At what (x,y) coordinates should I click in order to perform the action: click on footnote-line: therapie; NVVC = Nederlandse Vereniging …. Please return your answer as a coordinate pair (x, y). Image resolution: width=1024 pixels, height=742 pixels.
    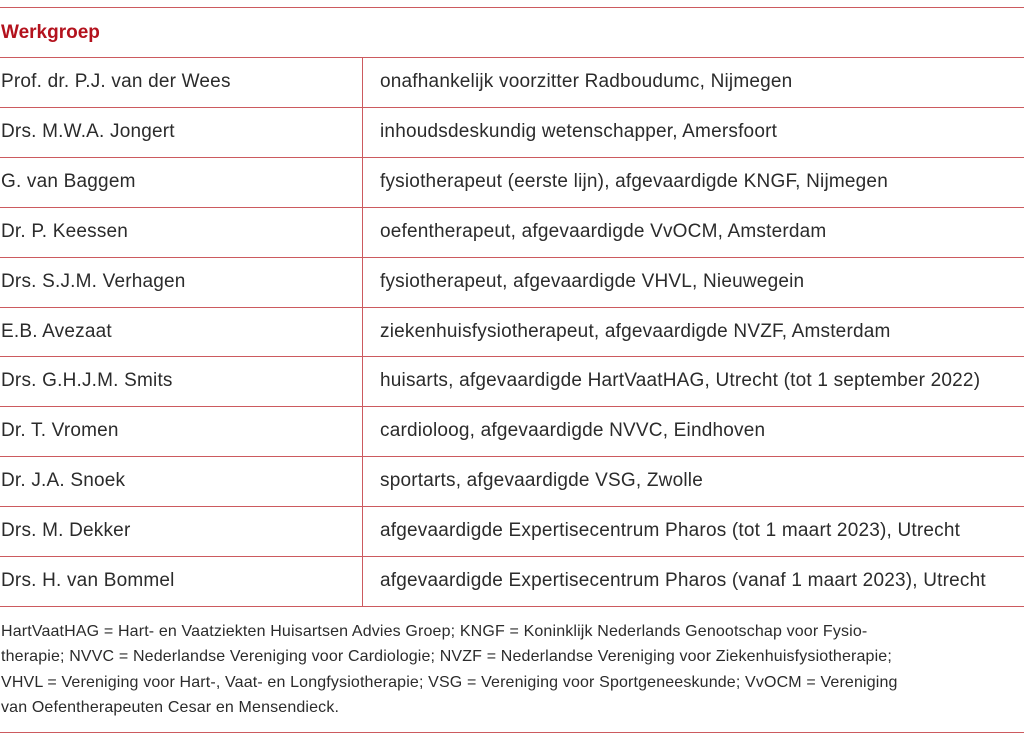
    Looking at the image, I should click on (446, 657).